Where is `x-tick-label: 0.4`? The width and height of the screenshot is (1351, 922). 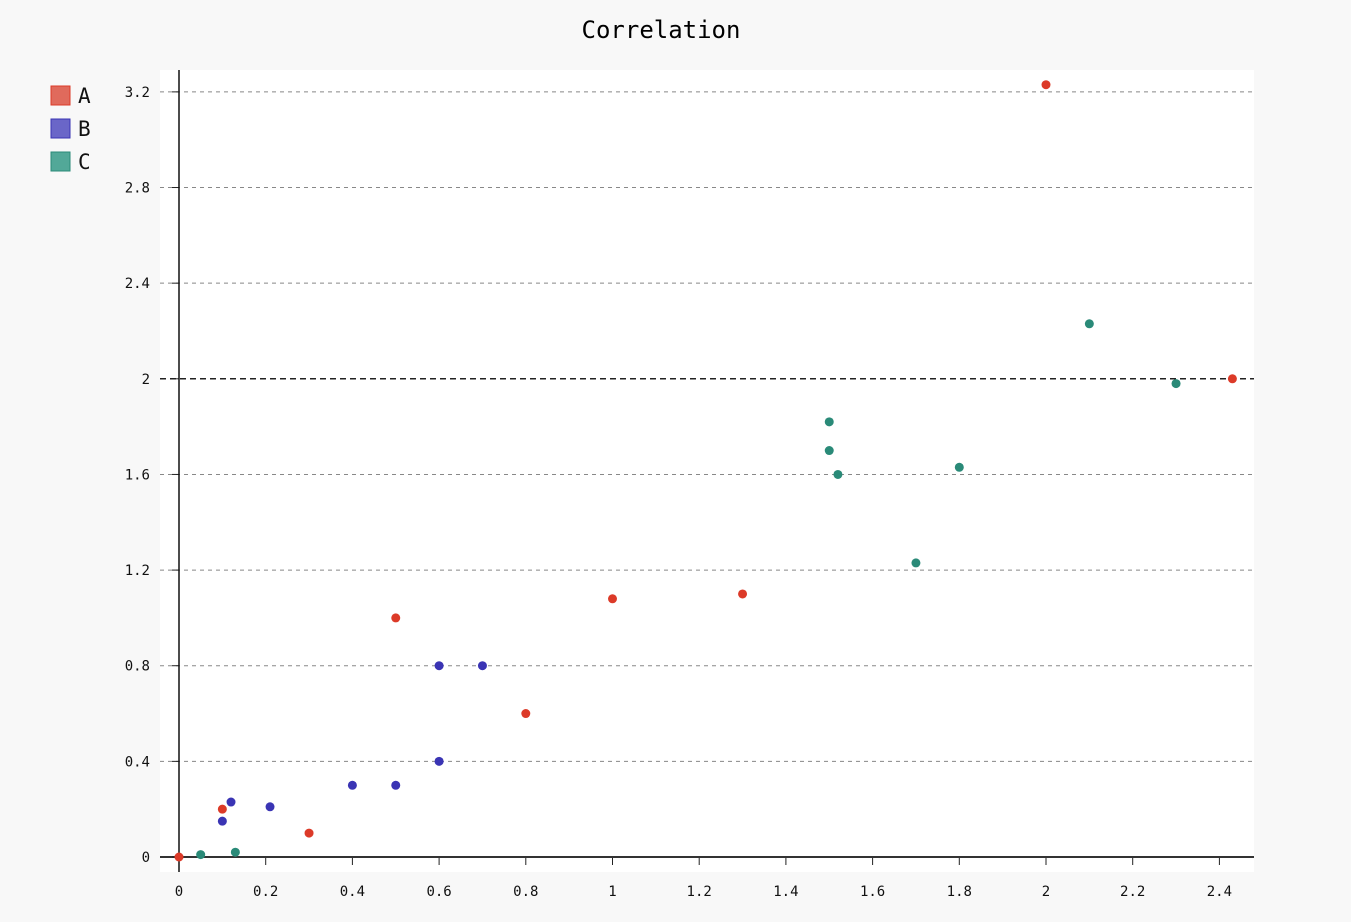
x-tick-label: 0.4 is located at coordinates (352, 892).